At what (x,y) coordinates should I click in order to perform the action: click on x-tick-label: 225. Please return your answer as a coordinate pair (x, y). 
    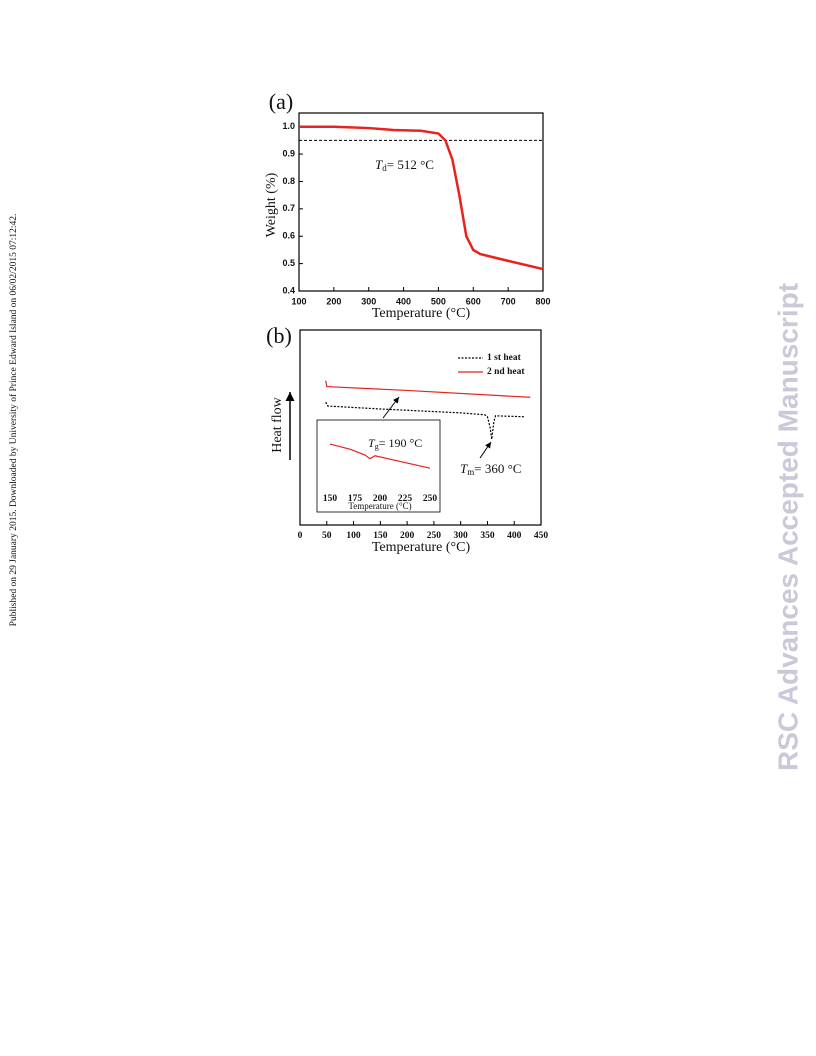
    Looking at the image, I should click on (405, 499).